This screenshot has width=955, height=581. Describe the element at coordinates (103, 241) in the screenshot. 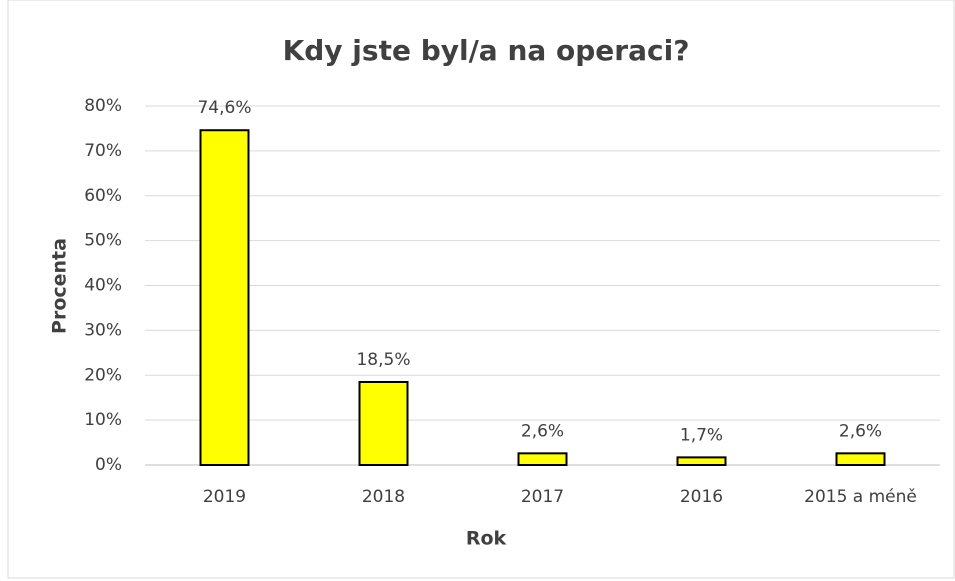

I see `y-tick-label: 50%` at that location.